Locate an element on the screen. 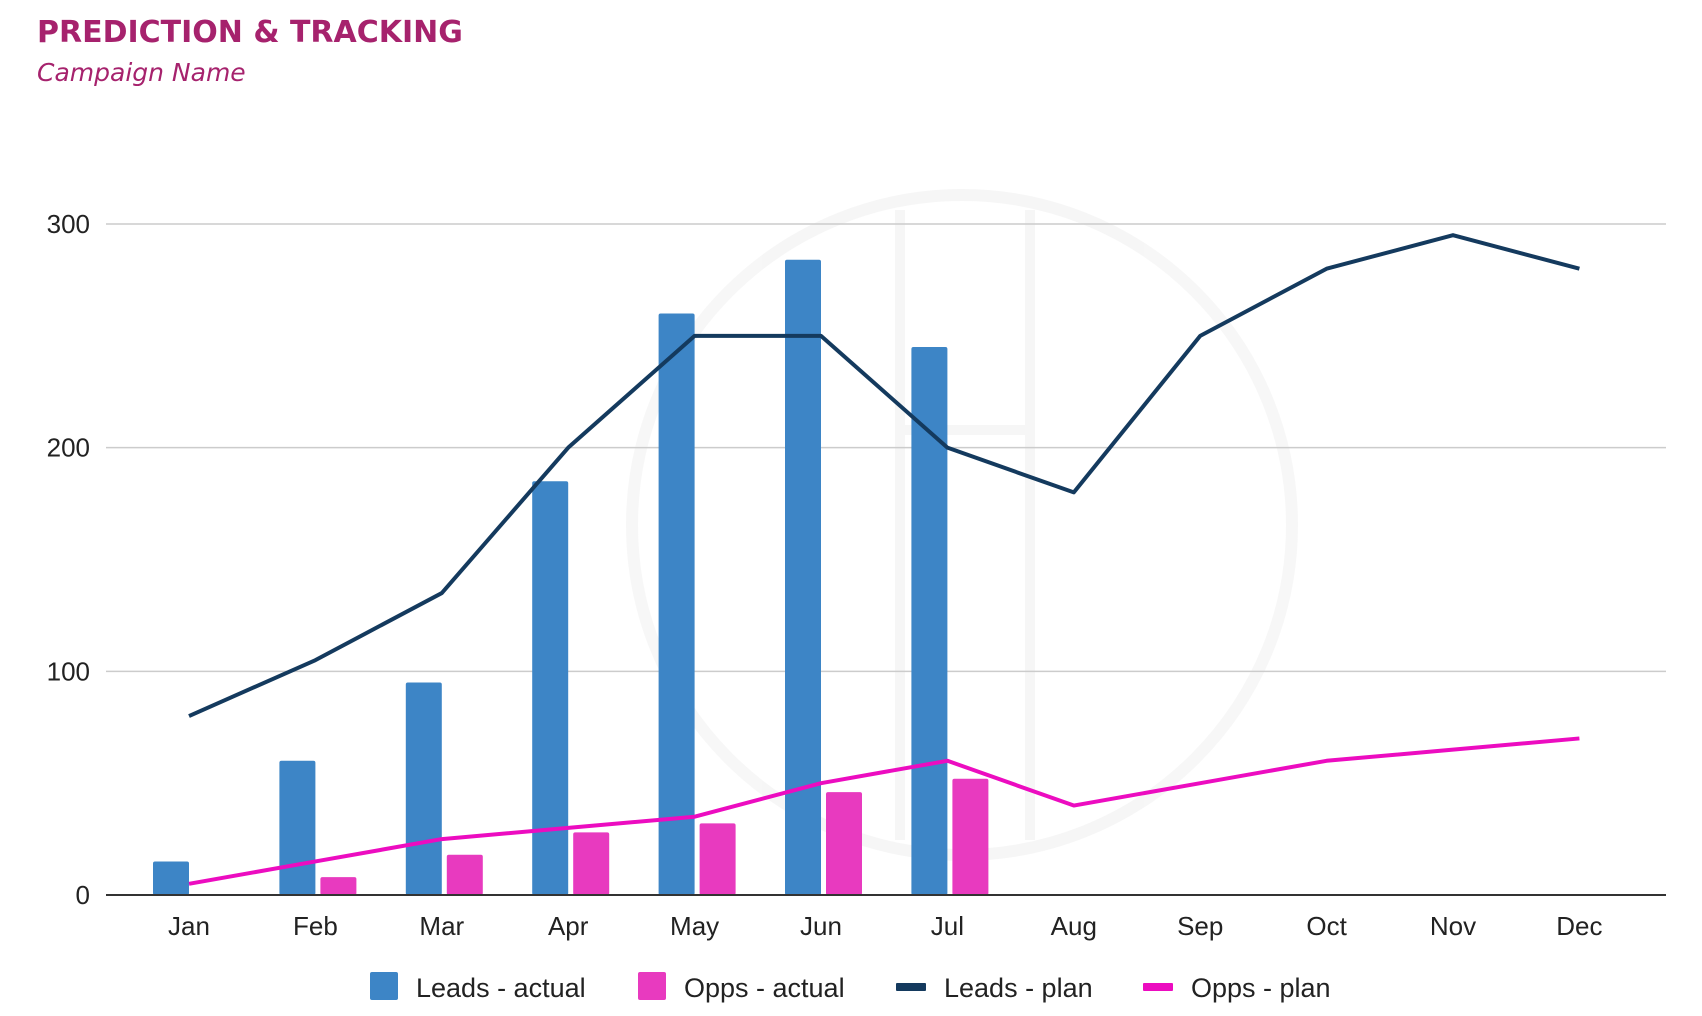 This screenshot has width=1702, height=1016. x-tick-label: Oct is located at coordinates (1326, 926).